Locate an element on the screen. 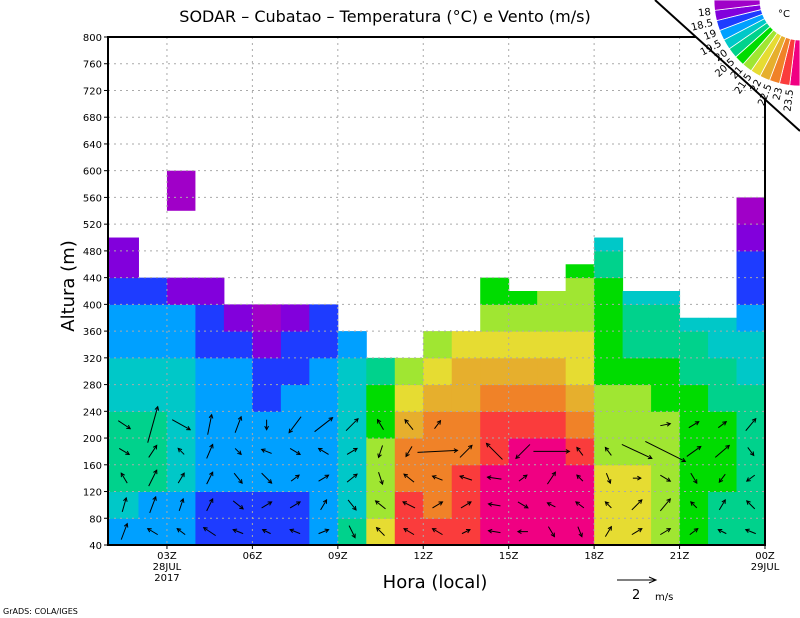  y-axis-label: Altura (m) is located at coordinates (68, 286).